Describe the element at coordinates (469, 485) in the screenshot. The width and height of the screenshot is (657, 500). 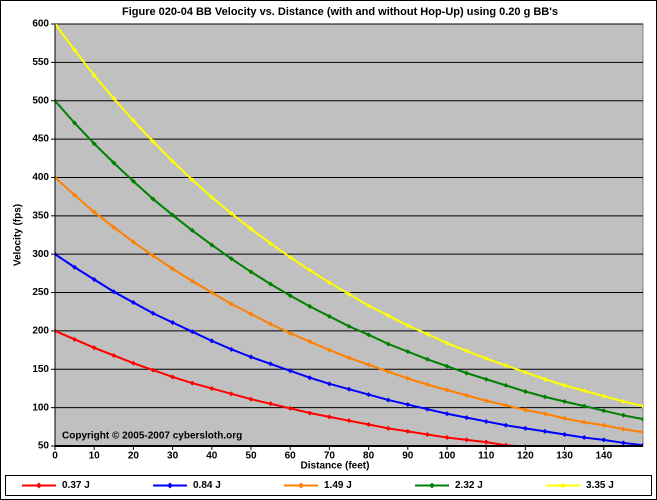
I see `legend-label: 2.32 J` at that location.